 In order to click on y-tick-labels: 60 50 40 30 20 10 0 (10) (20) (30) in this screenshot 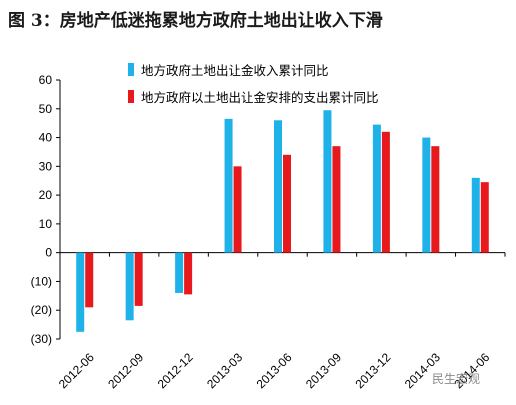, I will do `click(42, 209)`.